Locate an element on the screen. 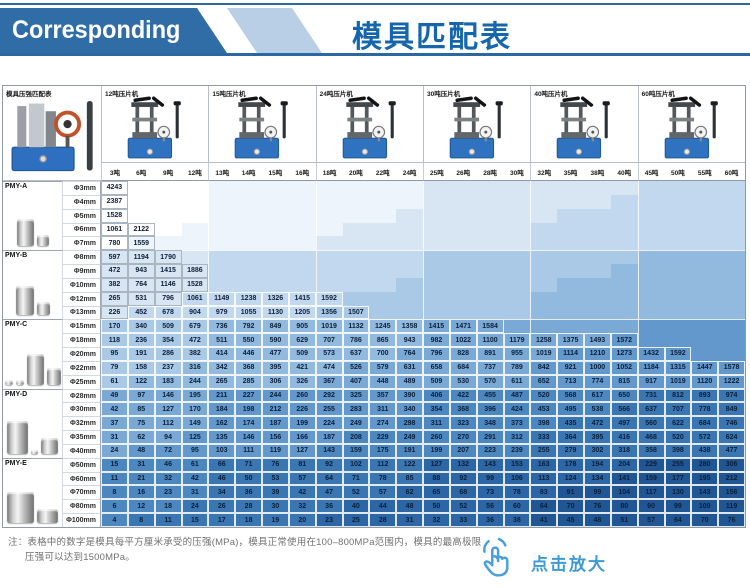 Image resolution: width=750 pixels, height=588 pixels. pressure-cell: 223 is located at coordinates (490, 450).